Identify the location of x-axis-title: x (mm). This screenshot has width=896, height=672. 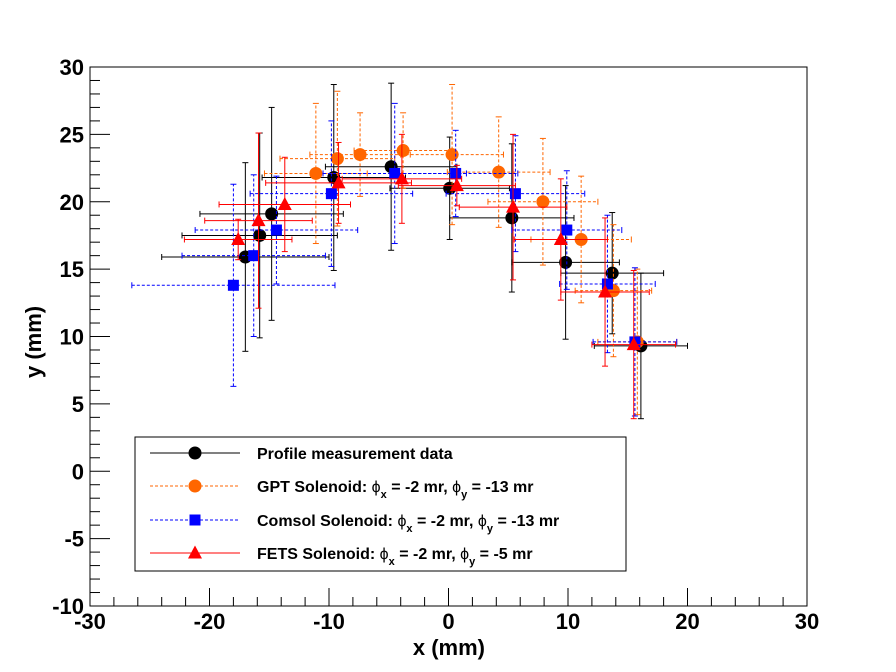
(449, 647).